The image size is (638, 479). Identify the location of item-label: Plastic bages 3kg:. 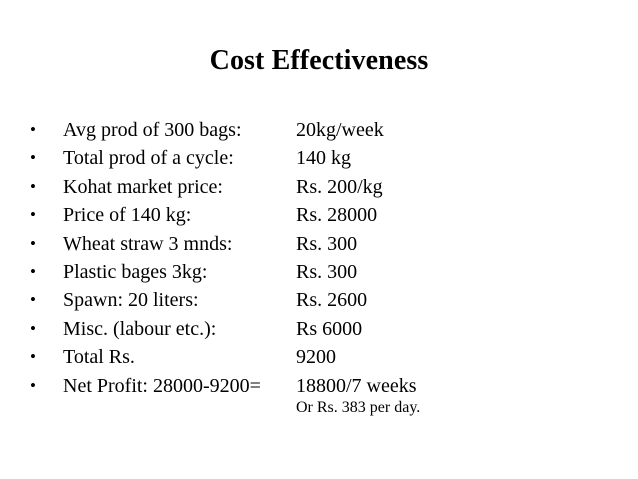
(135, 271).